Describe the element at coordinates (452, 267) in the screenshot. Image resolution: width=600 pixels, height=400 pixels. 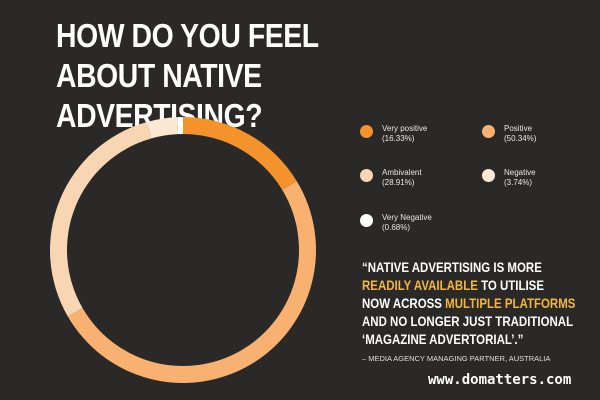
I see `quote-line-1: “NATIVE ADVERTISING IS MORE` at that location.